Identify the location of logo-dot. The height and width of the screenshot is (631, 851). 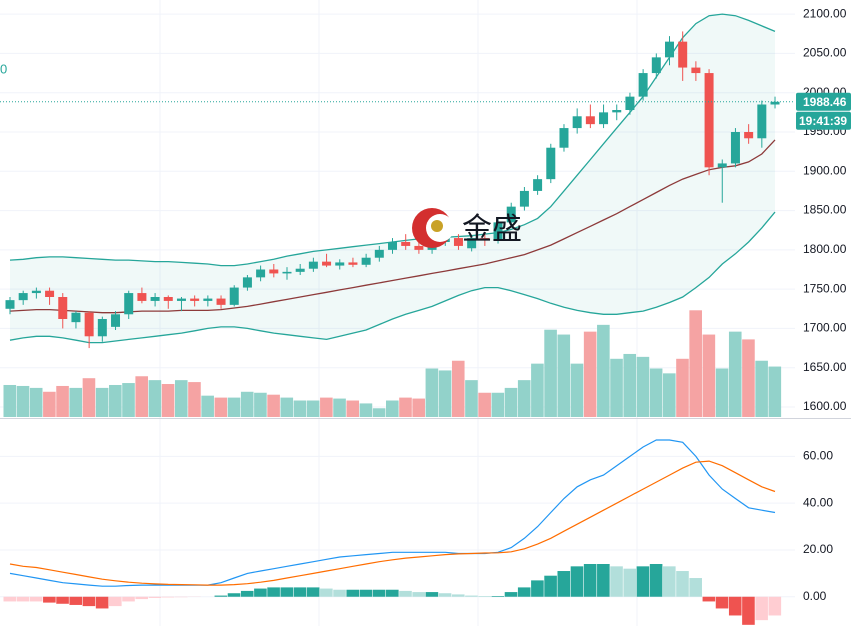
(437, 226).